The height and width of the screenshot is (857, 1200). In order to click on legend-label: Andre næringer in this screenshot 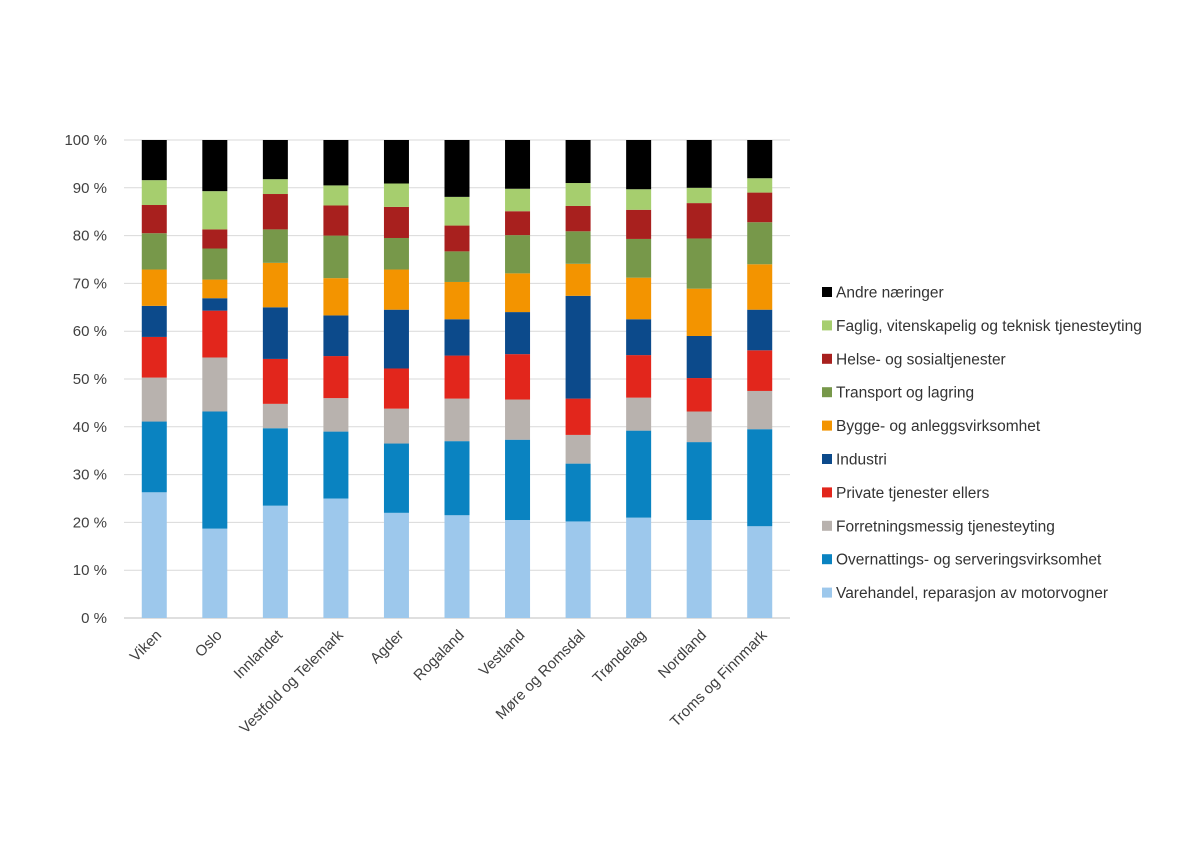, I will do `click(890, 293)`.